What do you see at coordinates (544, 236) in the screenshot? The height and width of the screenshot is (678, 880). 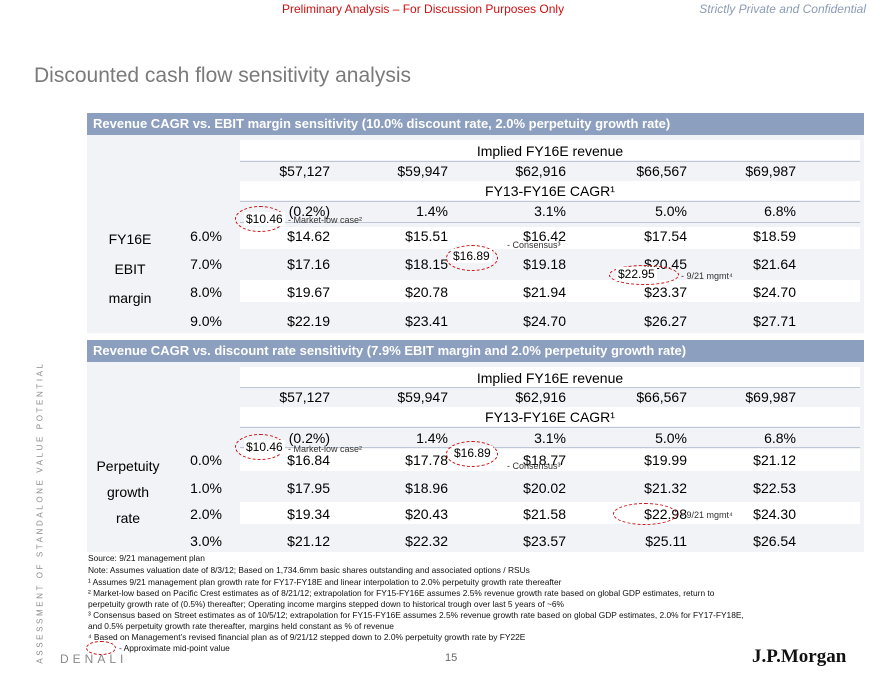 I see `table1-cell: $16.42` at bounding box center [544, 236].